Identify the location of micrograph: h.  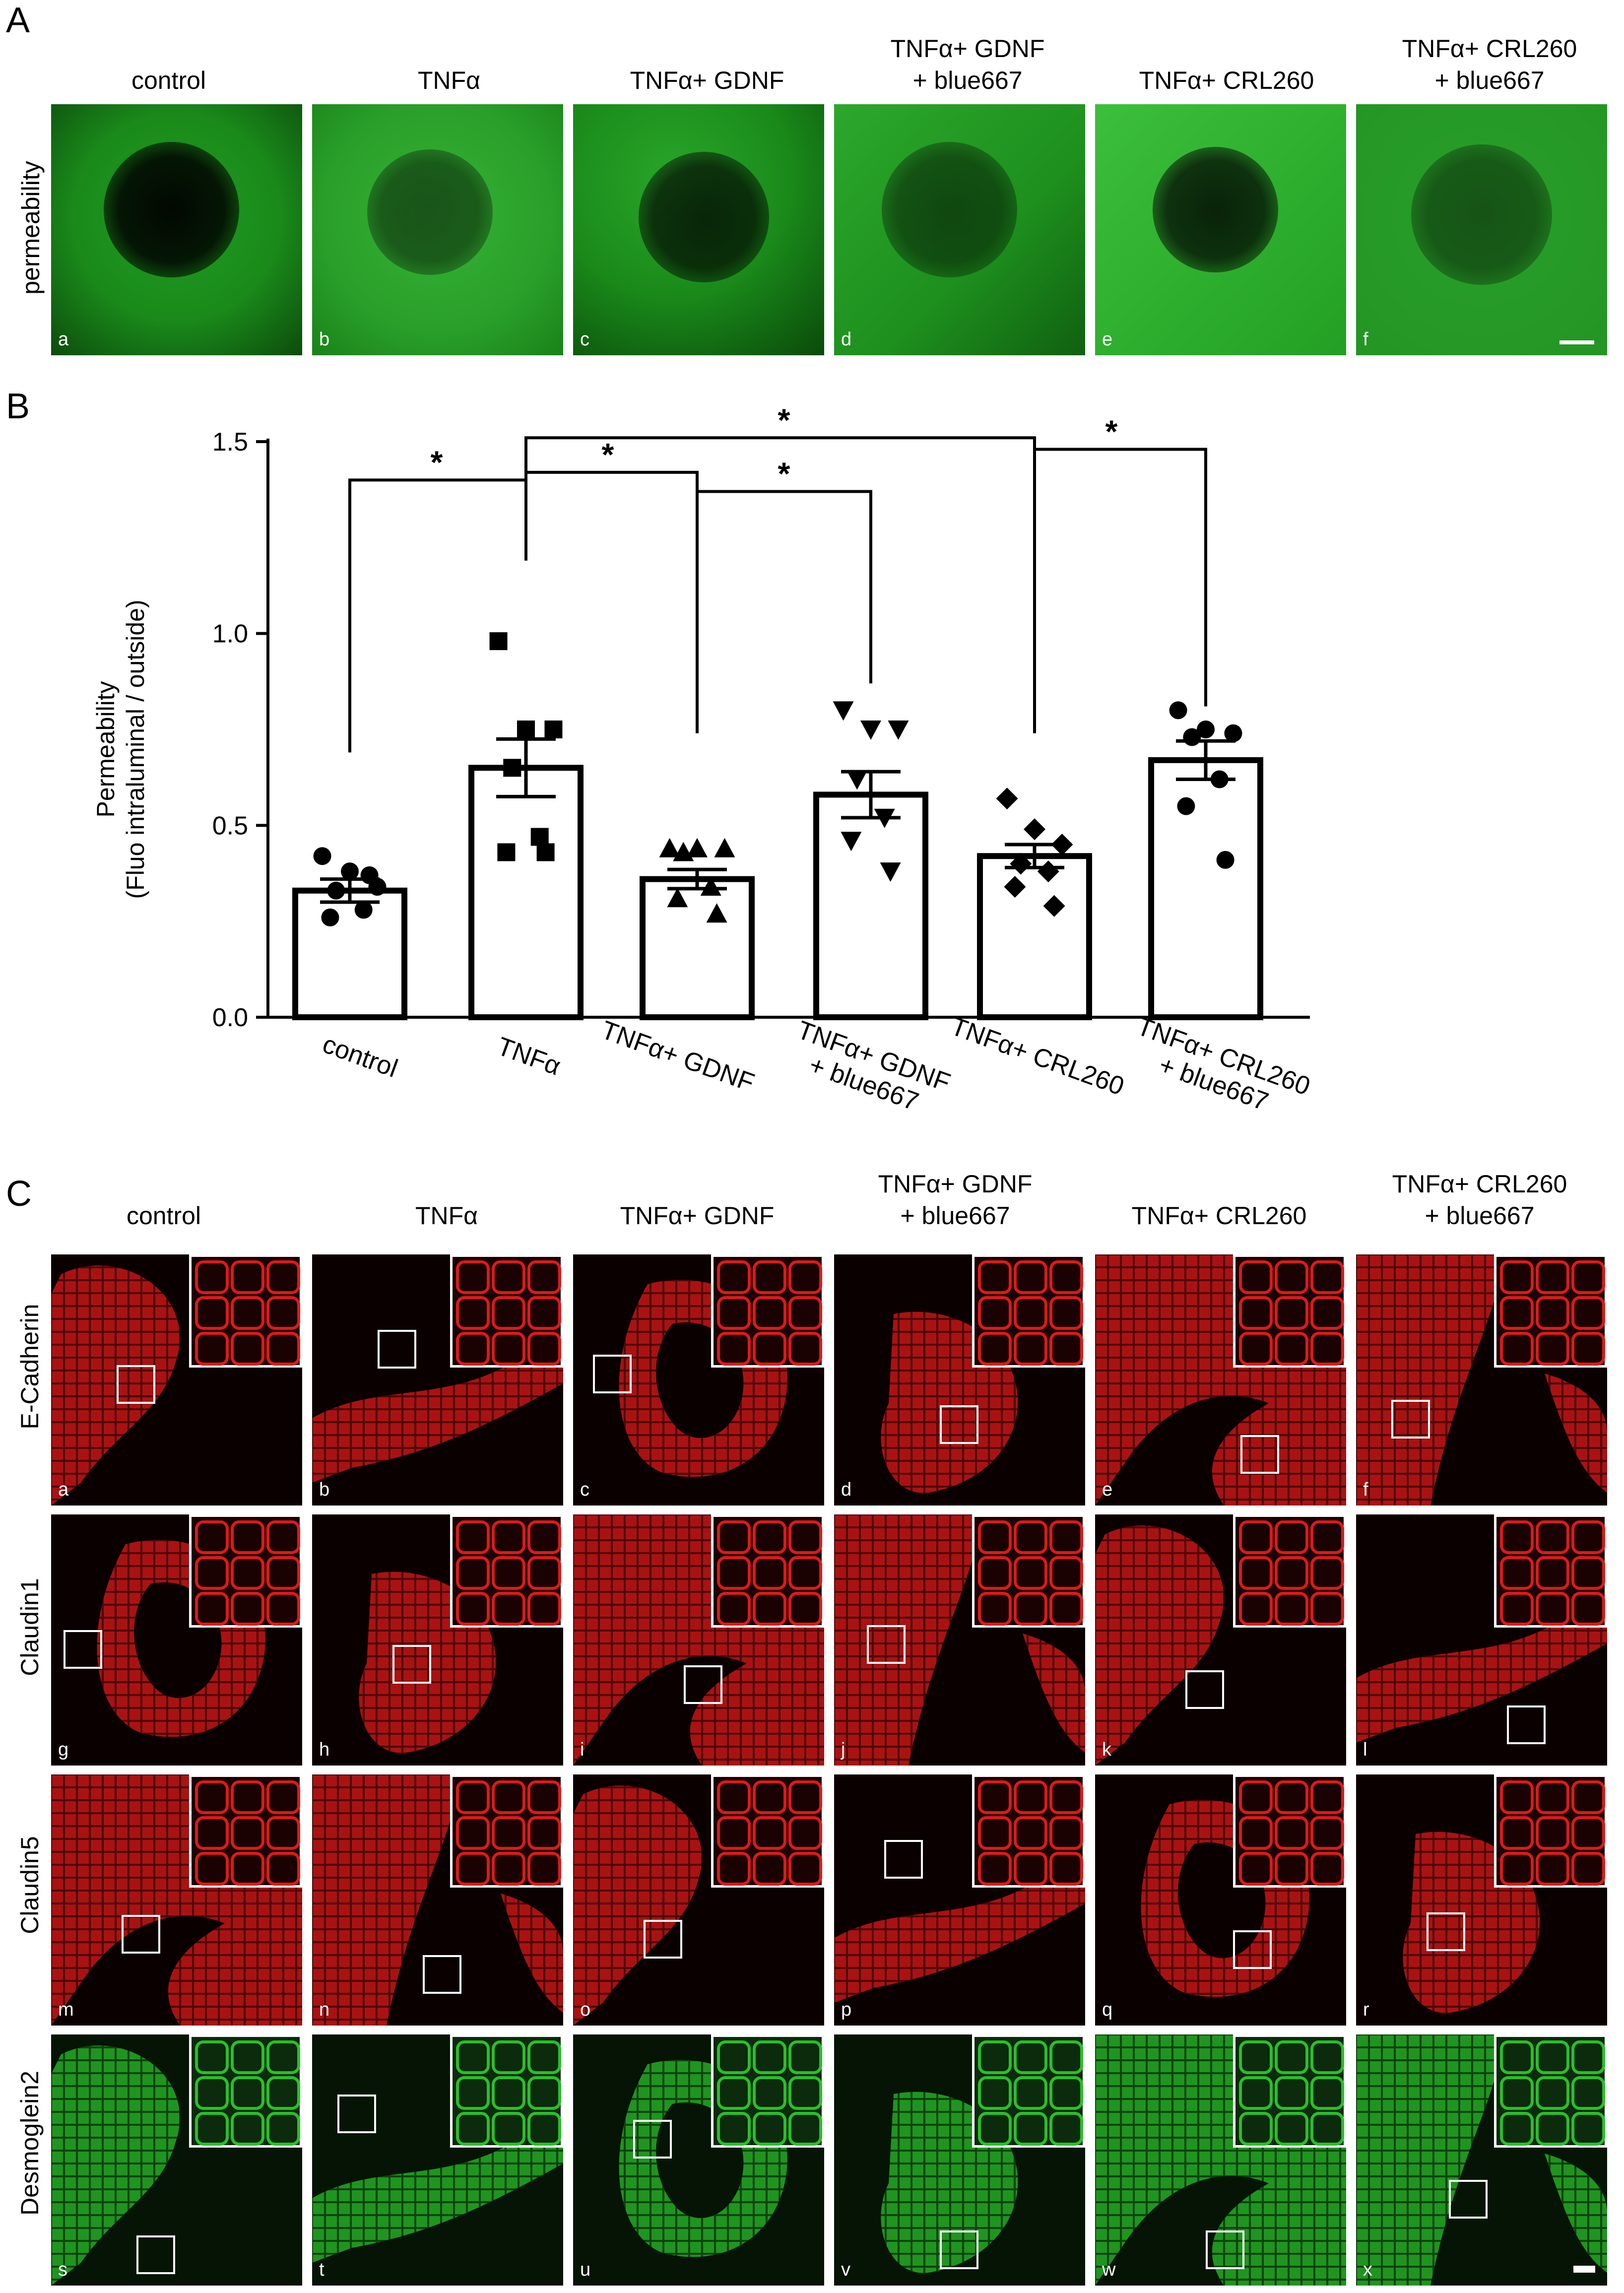
(437, 1640).